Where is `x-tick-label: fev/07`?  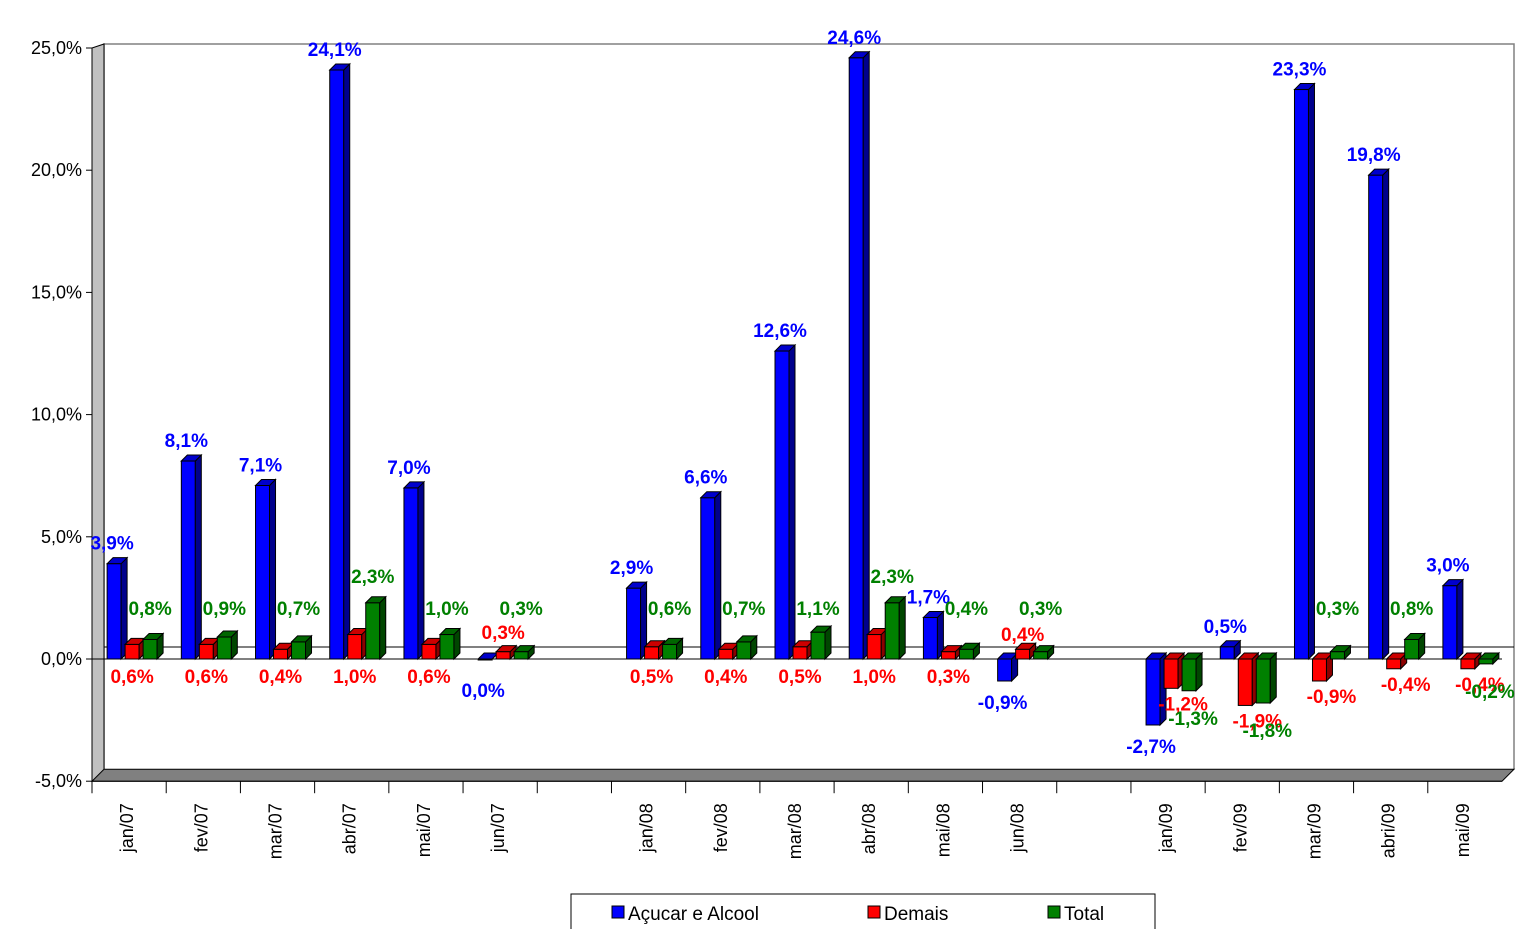
x-tick-label: fev/07 is located at coordinates (201, 827).